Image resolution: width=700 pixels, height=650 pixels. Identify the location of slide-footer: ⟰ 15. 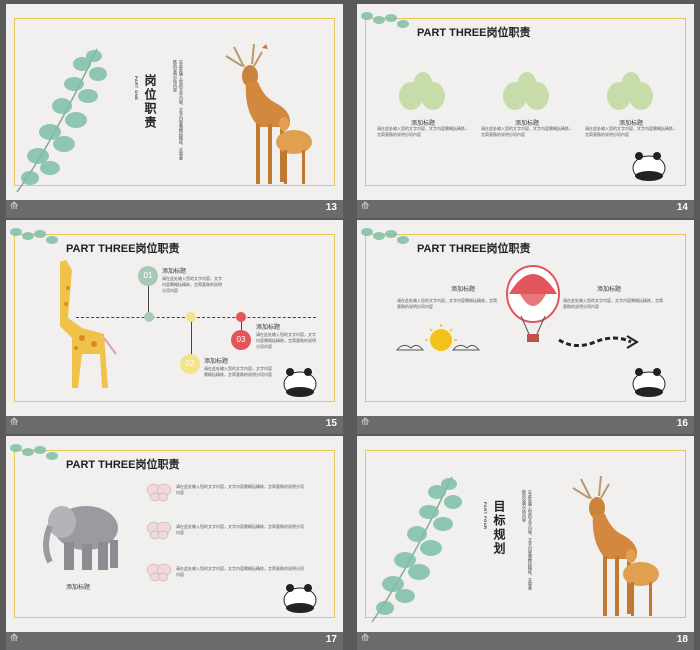
(174, 425).